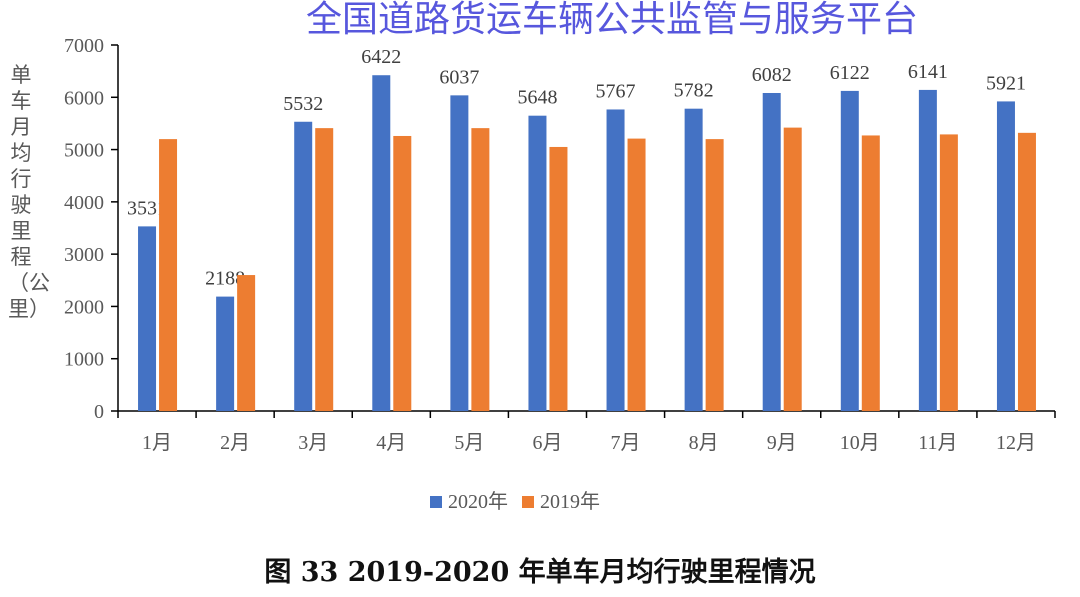  I want to click on bar-2020年-5月, so click(459, 253).